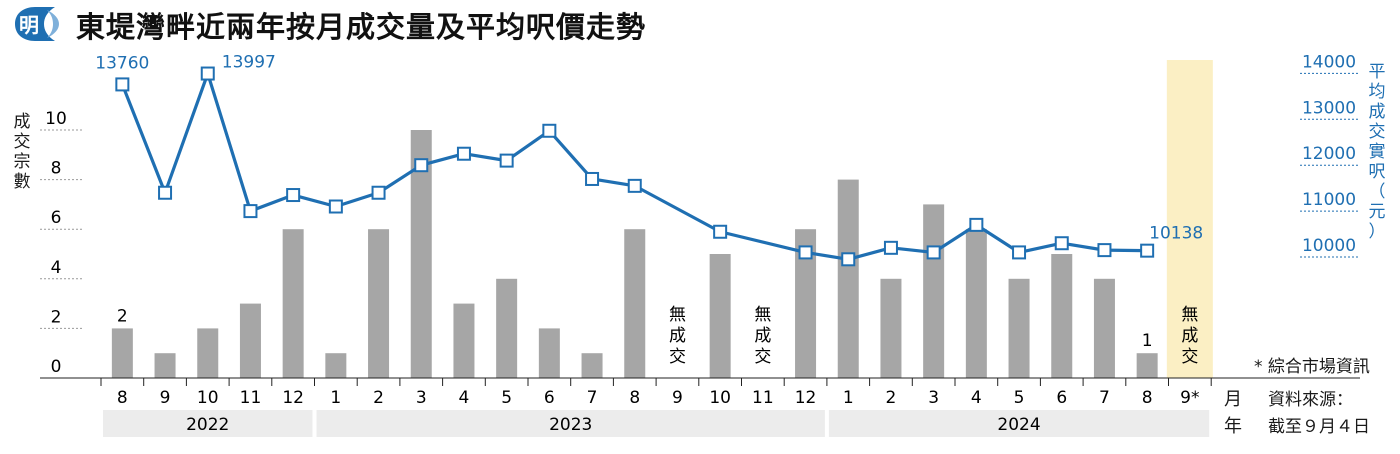  What do you see at coordinates (56, 169) in the screenshot?
I see `left-tick-label: 8` at bounding box center [56, 169].